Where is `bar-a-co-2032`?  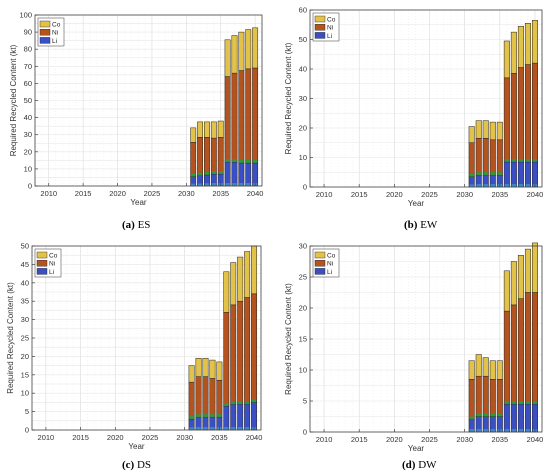
bar-a-co-2032 is located at coordinates (200, 129).